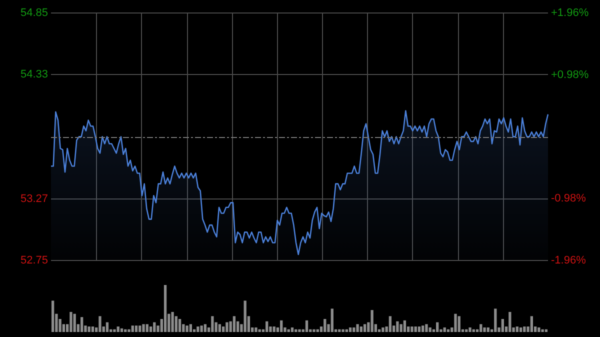 This screenshot has height=337, width=600. I want to click on y2-tick-label: -1.96%, so click(568, 260).